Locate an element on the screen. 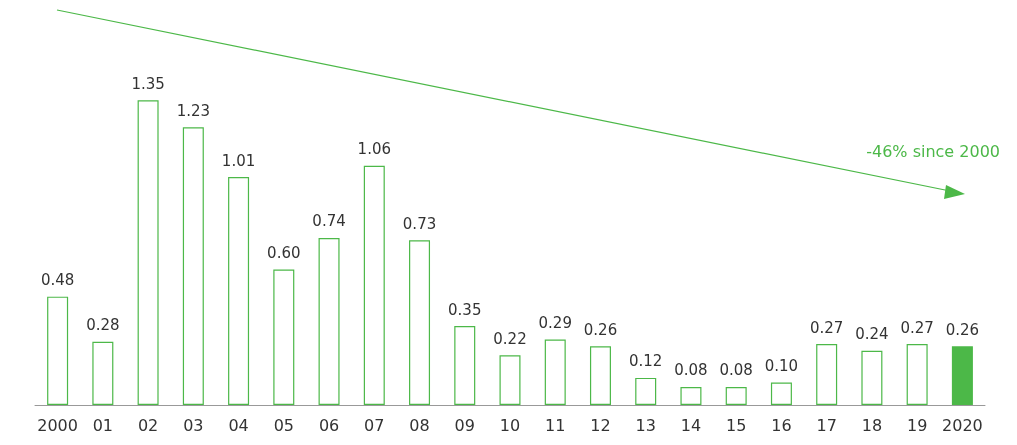 Image resolution: width=1017 pixels, height=445 pixels. x-tick-label: 13 is located at coordinates (645, 425).